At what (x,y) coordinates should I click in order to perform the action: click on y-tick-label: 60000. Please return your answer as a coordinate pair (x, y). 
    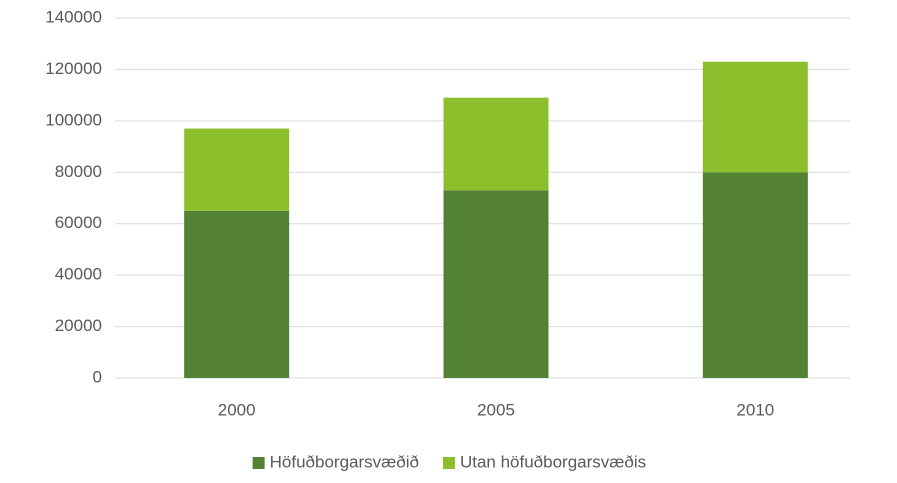
    Looking at the image, I should click on (78, 222).